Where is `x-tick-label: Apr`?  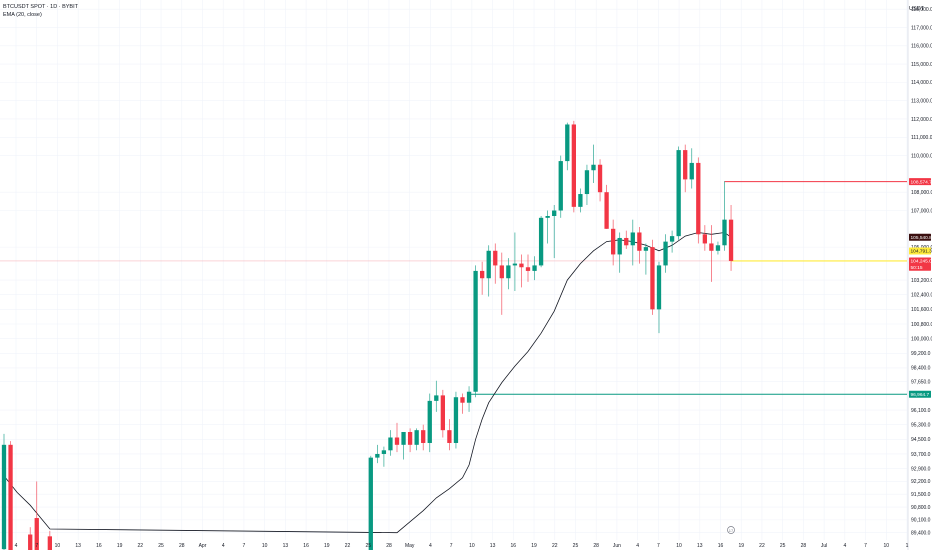 x-tick-label: Apr is located at coordinates (203, 546).